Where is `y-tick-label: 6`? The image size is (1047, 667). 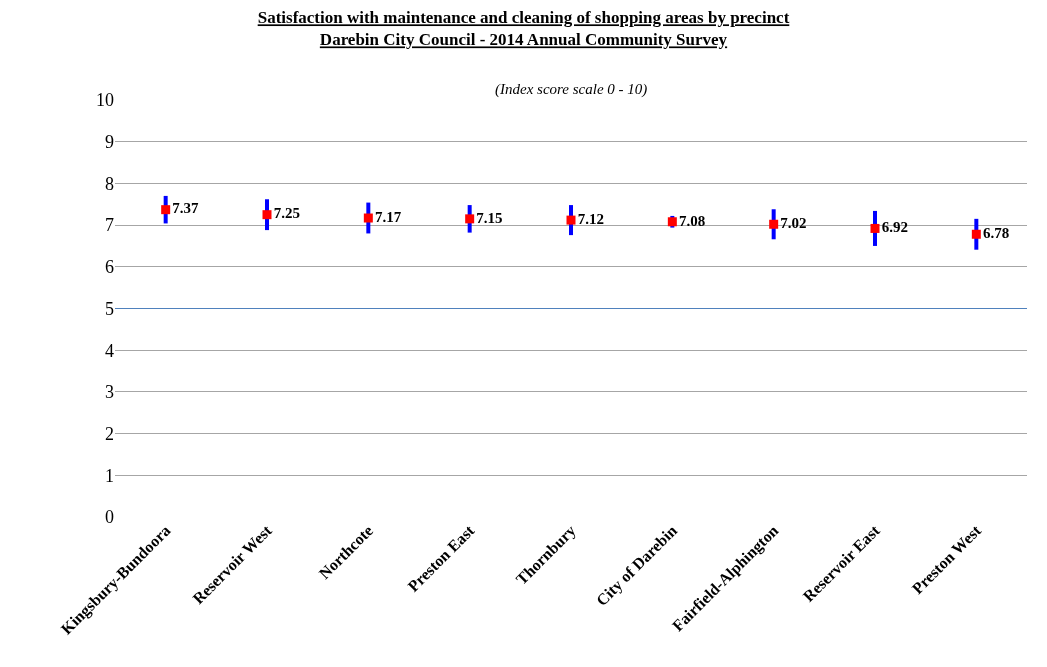 y-tick-label: 6 is located at coordinates (109, 267).